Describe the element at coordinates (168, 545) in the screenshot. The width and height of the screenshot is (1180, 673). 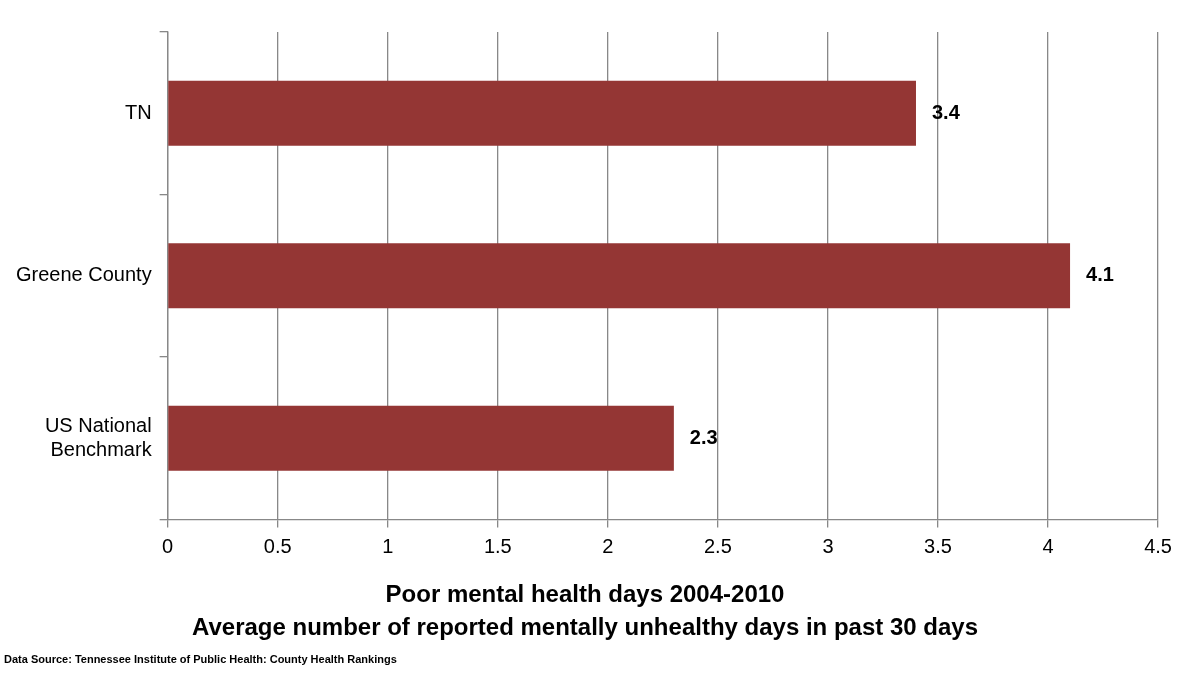
I see `x-tick-label: 0` at that location.